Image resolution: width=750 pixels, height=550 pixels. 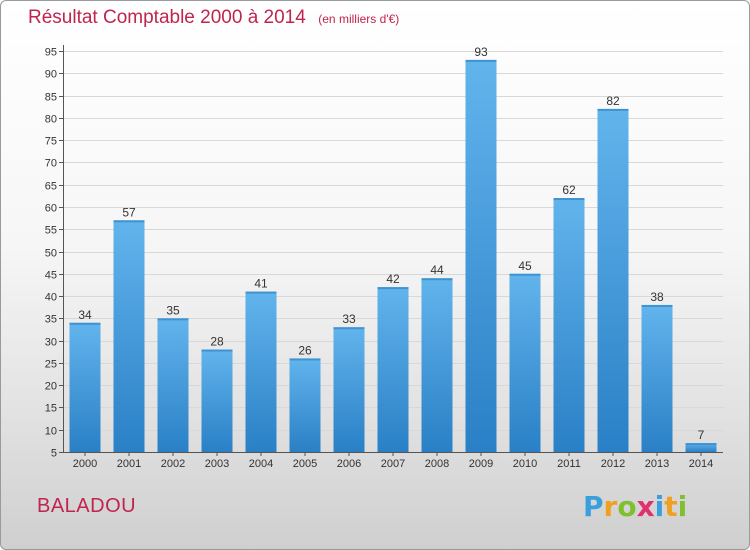 I want to click on value-label-2011: 62, so click(x=569, y=190).